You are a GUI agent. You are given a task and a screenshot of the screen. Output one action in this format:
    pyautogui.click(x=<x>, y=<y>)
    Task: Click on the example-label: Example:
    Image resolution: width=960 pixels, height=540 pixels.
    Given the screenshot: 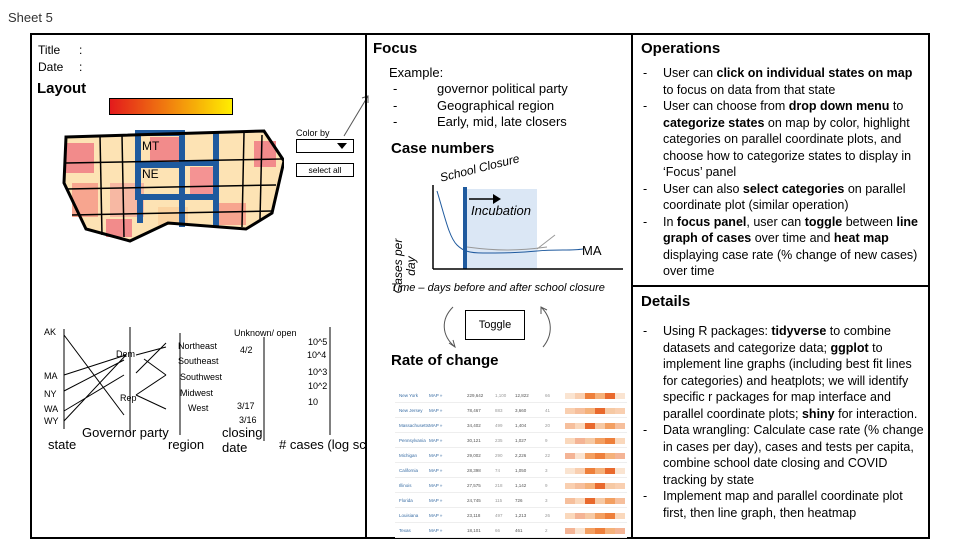 What is the action you would take?
    pyautogui.click(x=416, y=72)
    